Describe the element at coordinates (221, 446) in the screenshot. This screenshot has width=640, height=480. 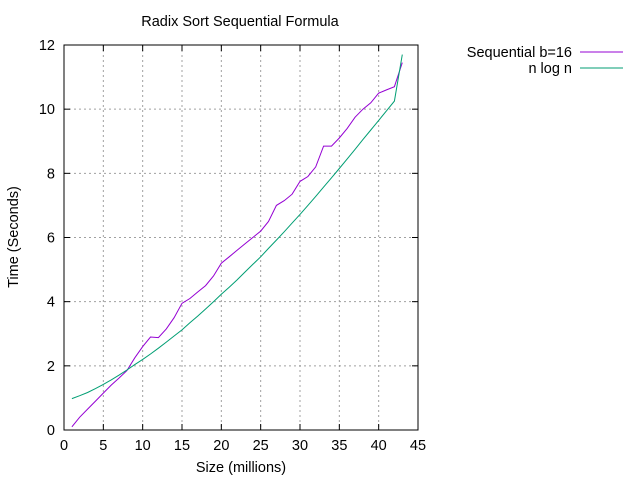
I see `x-tick-label: 20` at that location.